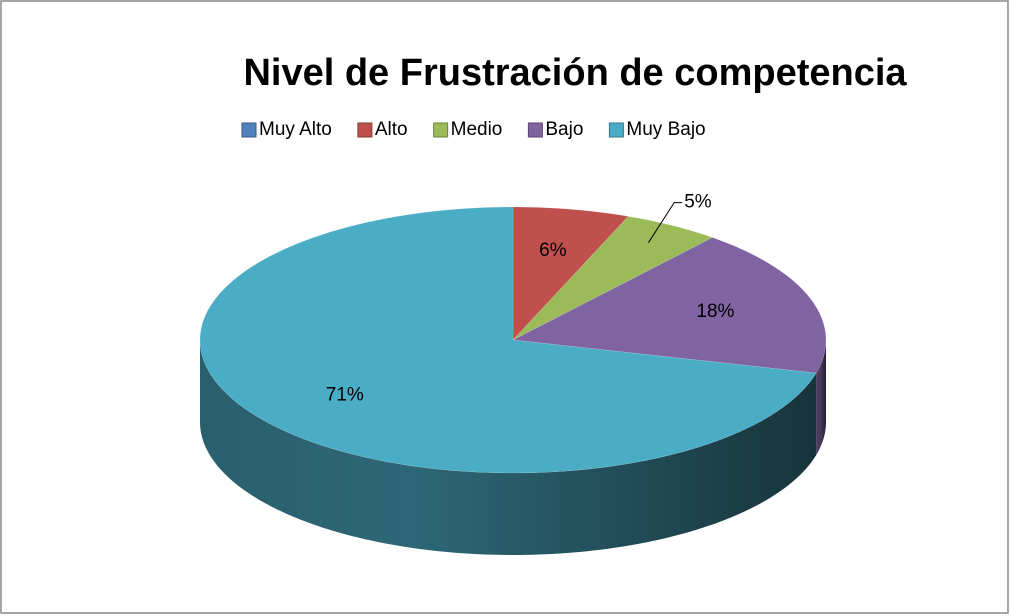  I want to click on data-label: 5%, so click(698, 202).